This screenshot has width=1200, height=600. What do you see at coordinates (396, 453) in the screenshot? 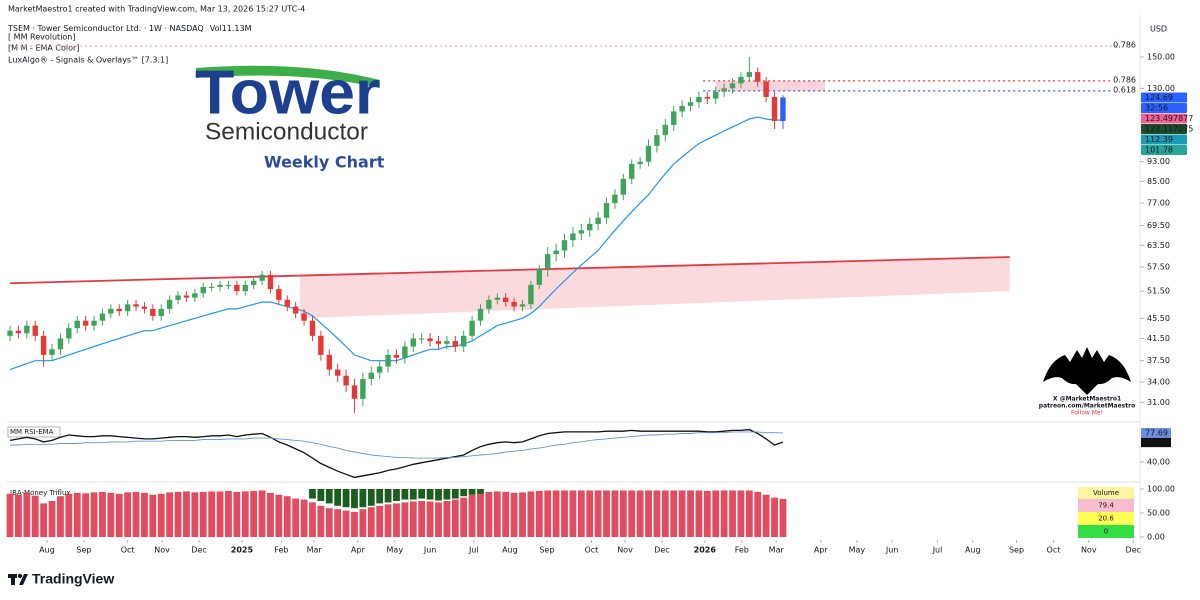
I see `rsi-line` at bounding box center [396, 453].